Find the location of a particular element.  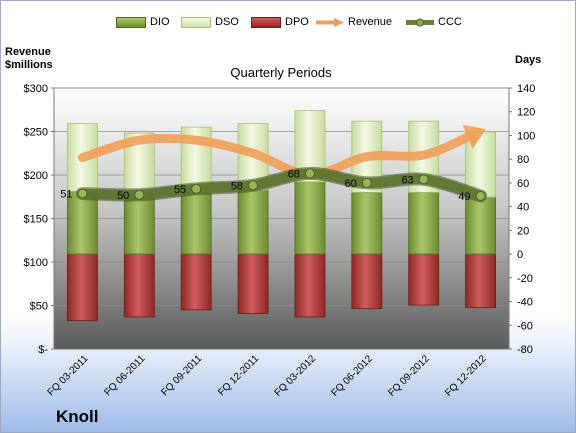

legend-dio-label: DIO is located at coordinates (160, 22).